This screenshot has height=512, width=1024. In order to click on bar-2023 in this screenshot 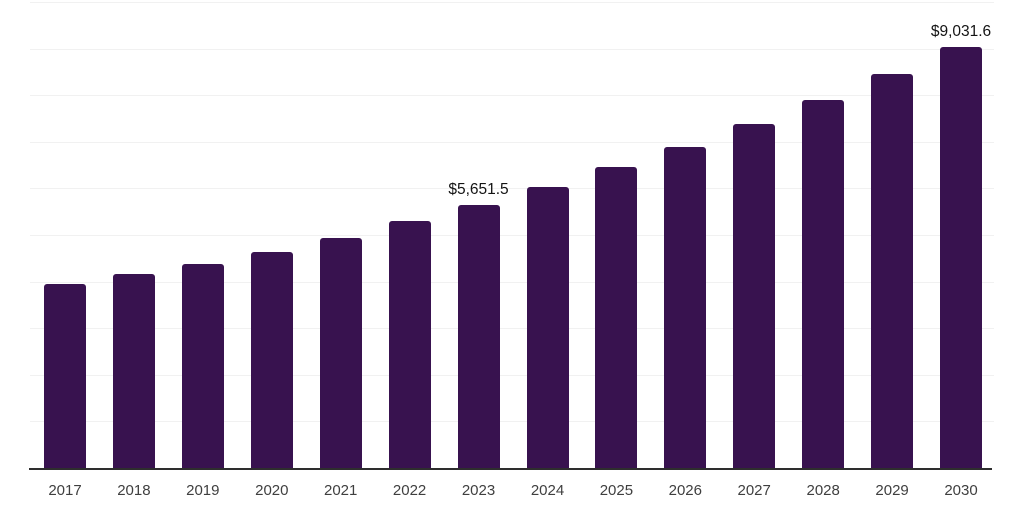, I will do `click(478, 336)`.